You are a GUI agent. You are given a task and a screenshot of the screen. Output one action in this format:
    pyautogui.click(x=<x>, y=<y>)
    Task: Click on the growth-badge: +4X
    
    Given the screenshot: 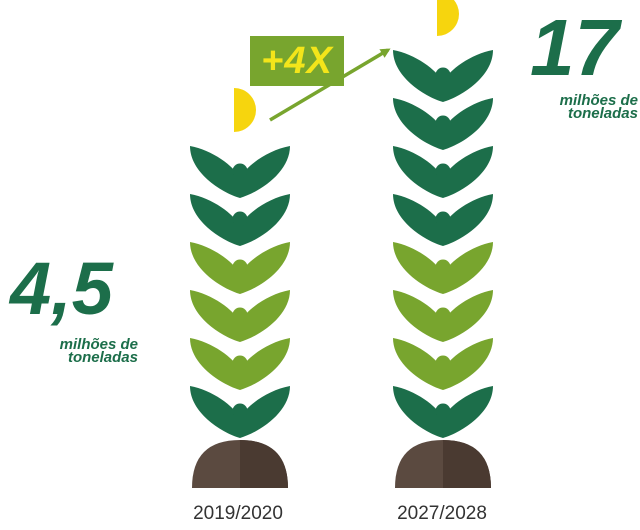 What is the action you would take?
    pyautogui.click(x=297, y=61)
    